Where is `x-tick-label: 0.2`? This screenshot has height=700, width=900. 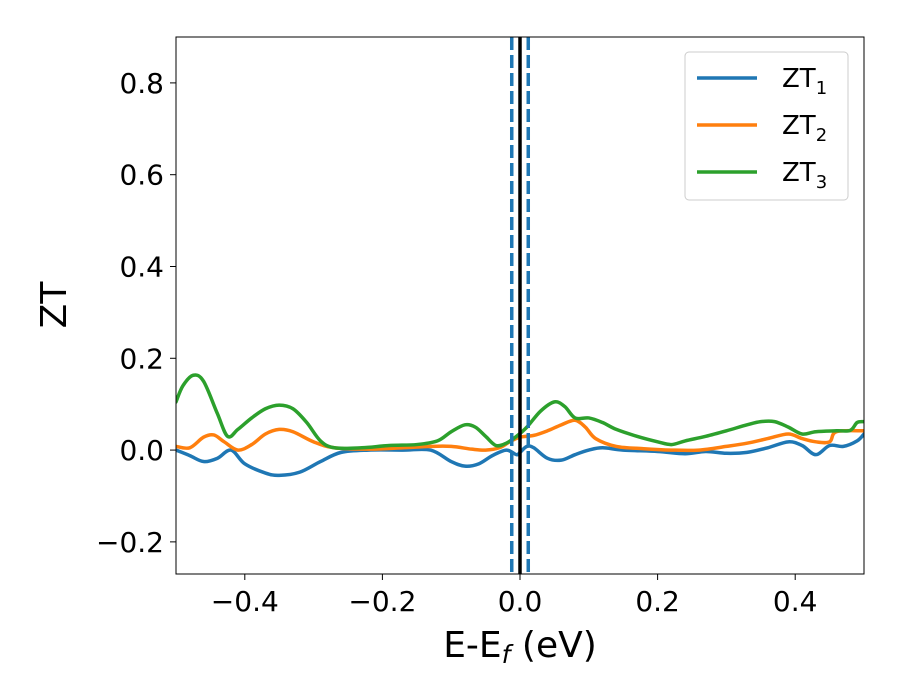 x-tick-label: 0.2 is located at coordinates (657, 601).